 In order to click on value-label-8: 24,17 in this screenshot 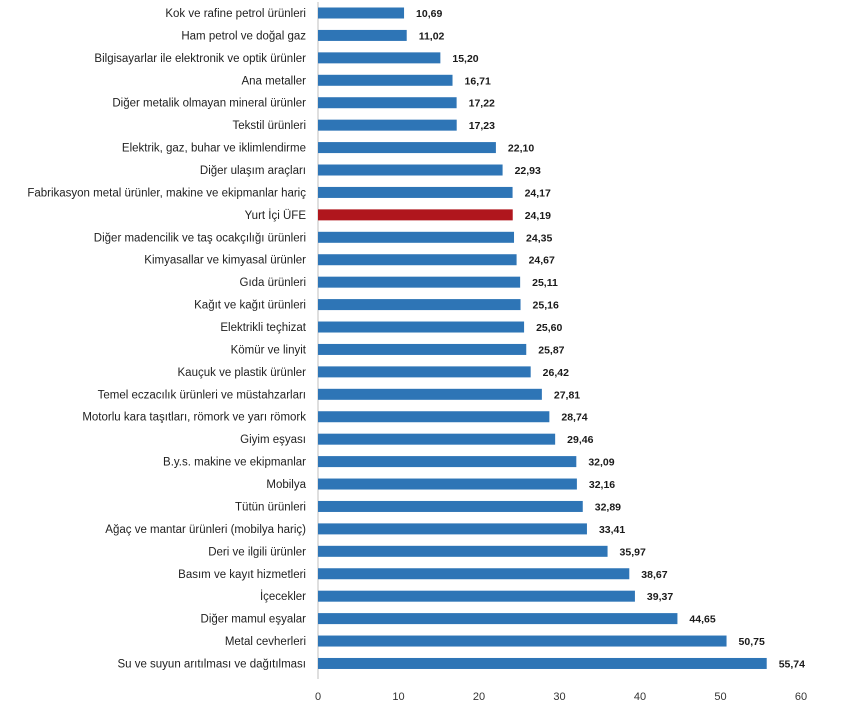, I will do `click(538, 193)`.